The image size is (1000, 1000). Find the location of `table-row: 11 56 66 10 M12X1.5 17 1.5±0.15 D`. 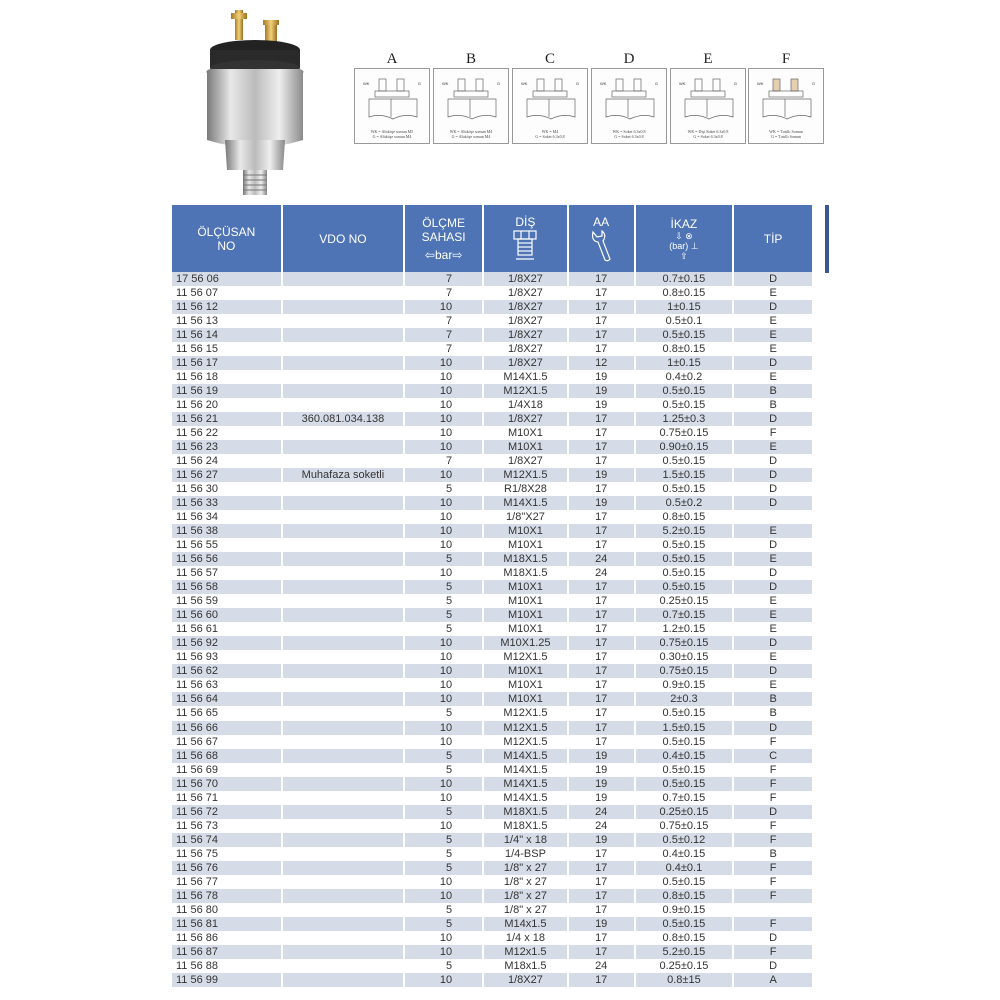

table-row: 11 56 66 10 M12X1.5 17 1.5±0.15 D is located at coordinates (492, 727).